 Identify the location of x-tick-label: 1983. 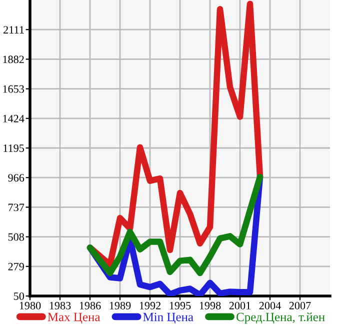
(60, 306).